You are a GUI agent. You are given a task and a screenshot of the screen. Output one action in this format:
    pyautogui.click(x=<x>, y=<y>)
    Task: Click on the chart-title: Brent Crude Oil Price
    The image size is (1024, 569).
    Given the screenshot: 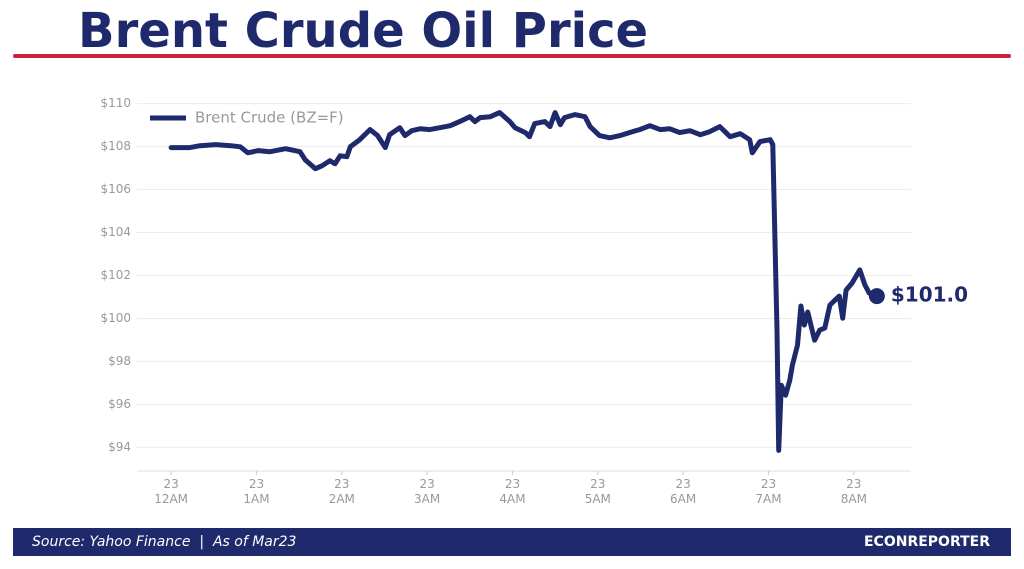 What is the action you would take?
    pyautogui.click(x=363, y=31)
    